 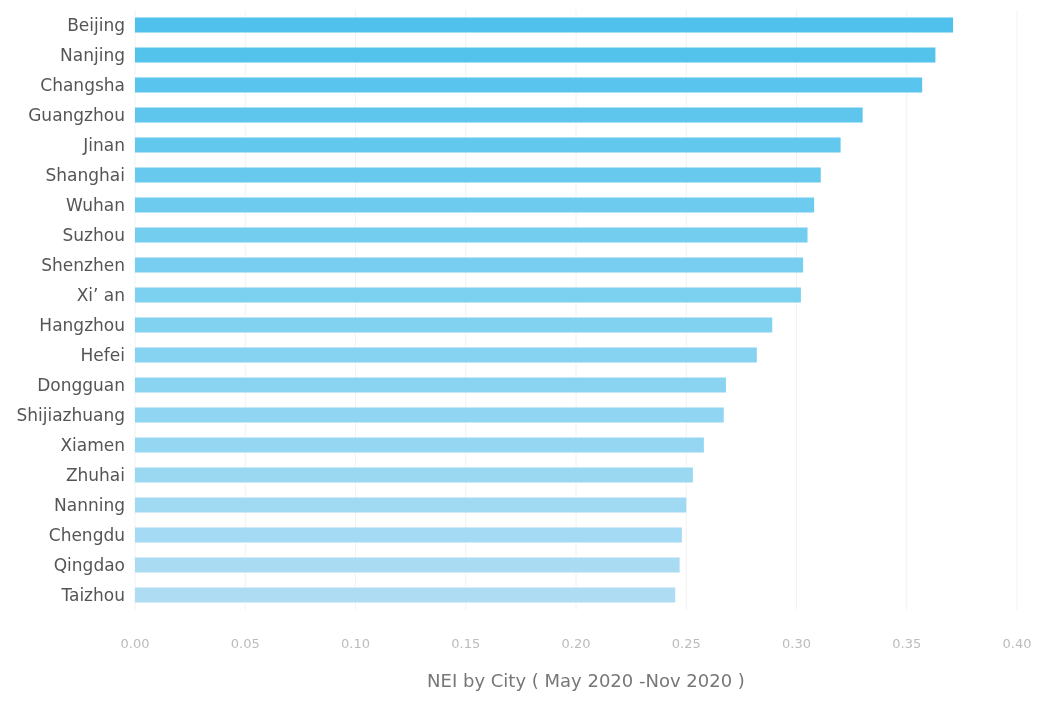 I want to click on y-tick-label: Zhuhai, so click(x=95, y=474).